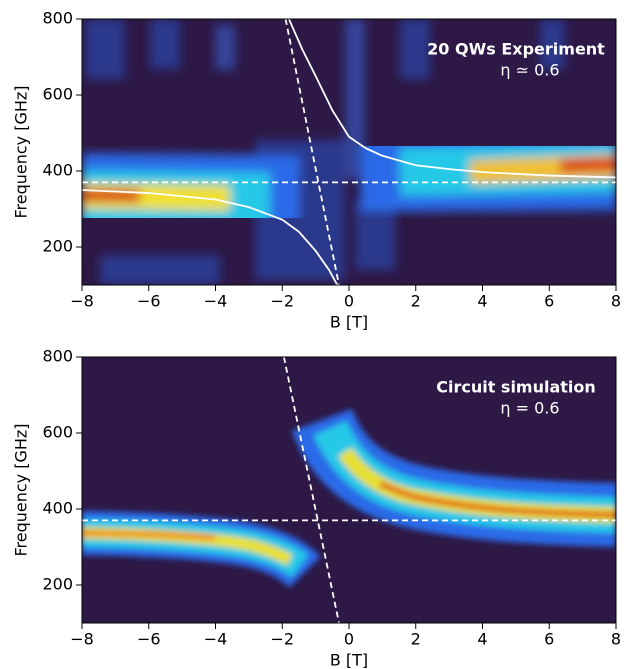 The image size is (630, 669). Describe the element at coordinates (529, 408) in the screenshot. I see `annotation: η = 0.6` at that location.